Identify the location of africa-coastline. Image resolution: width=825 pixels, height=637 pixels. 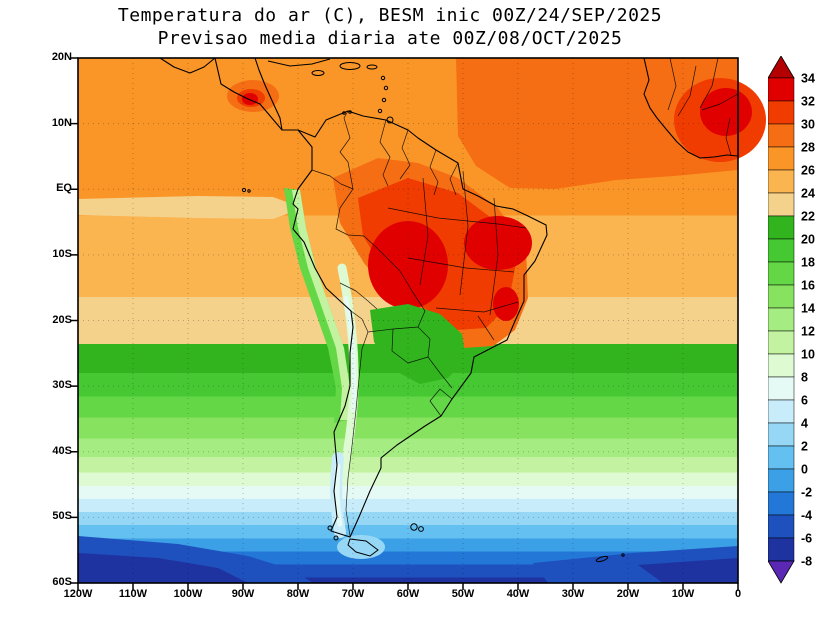
(691, 108).